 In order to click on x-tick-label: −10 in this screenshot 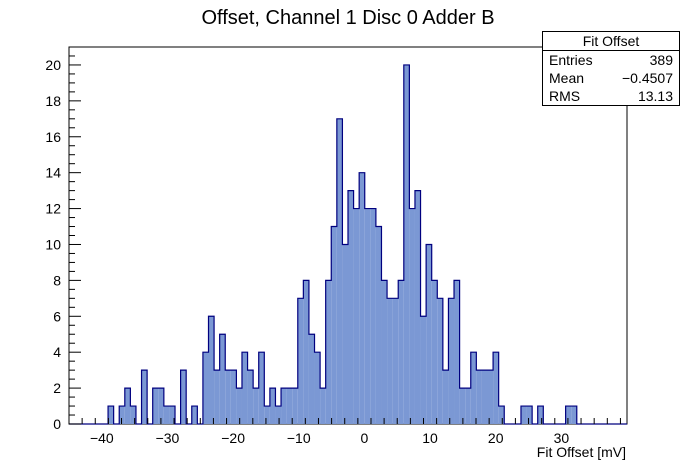, I will do `click(299, 438)`.